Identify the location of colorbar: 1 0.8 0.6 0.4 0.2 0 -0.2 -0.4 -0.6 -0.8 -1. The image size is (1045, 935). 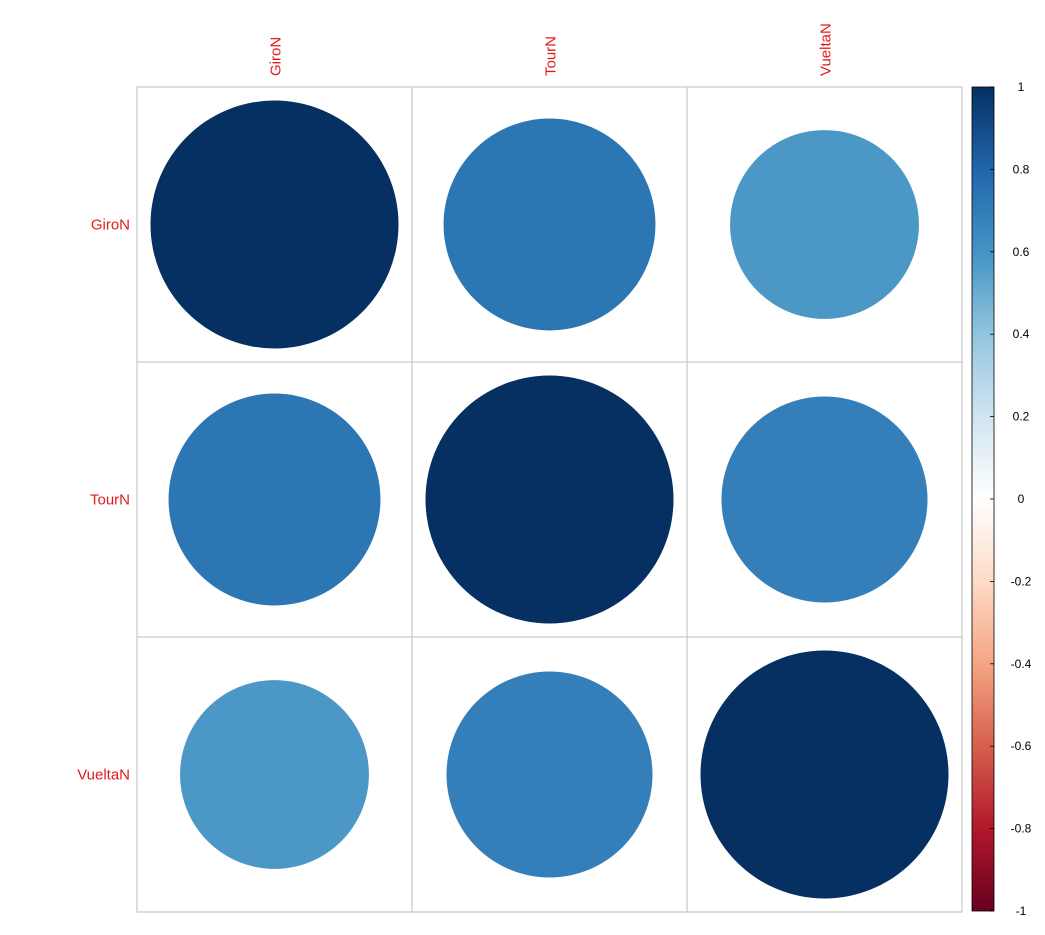
(1001, 499).